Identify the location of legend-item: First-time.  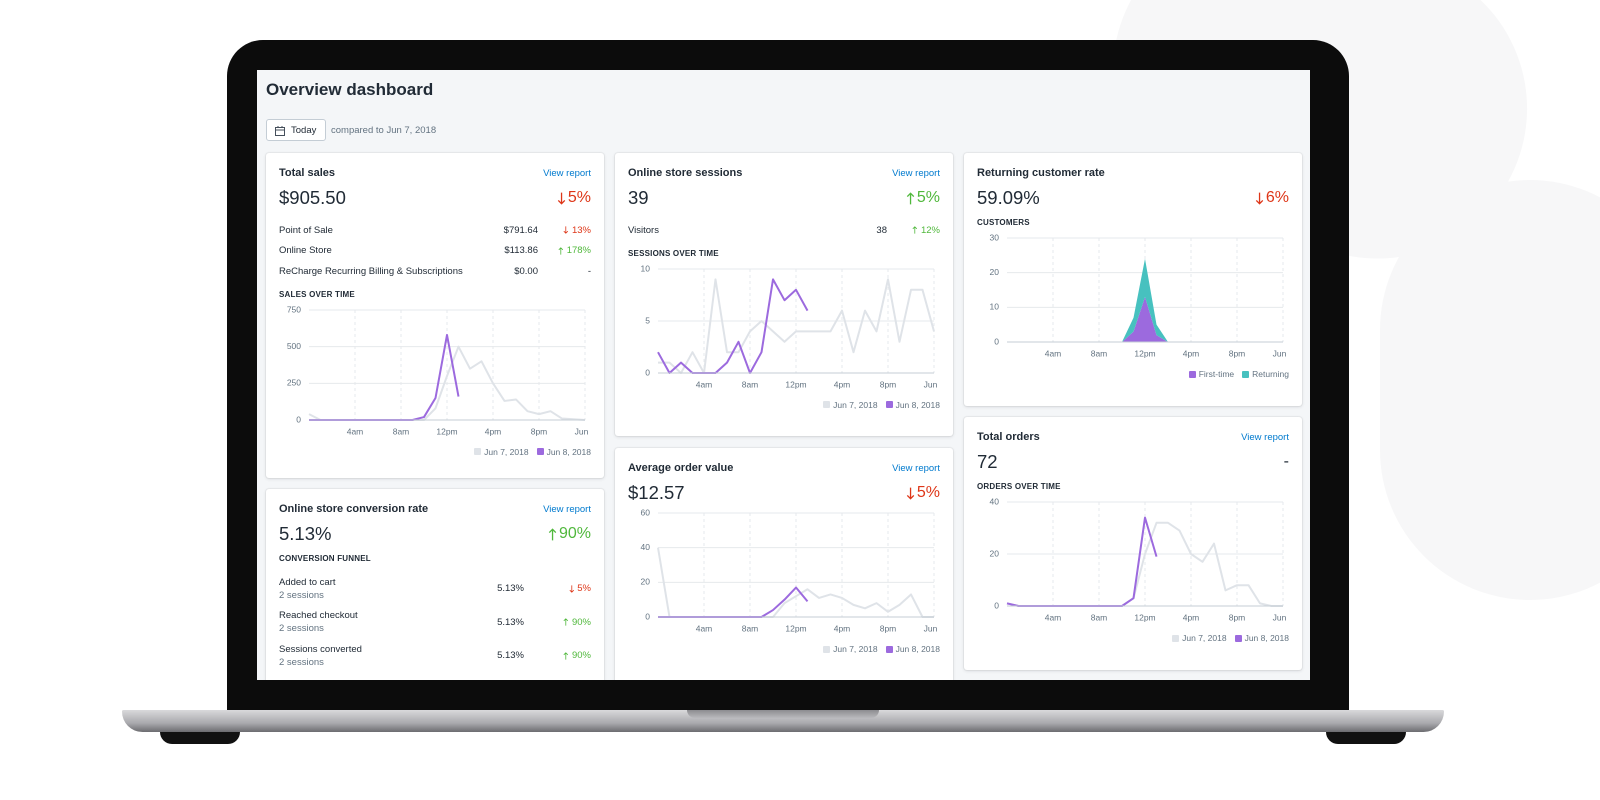
(1211, 374).